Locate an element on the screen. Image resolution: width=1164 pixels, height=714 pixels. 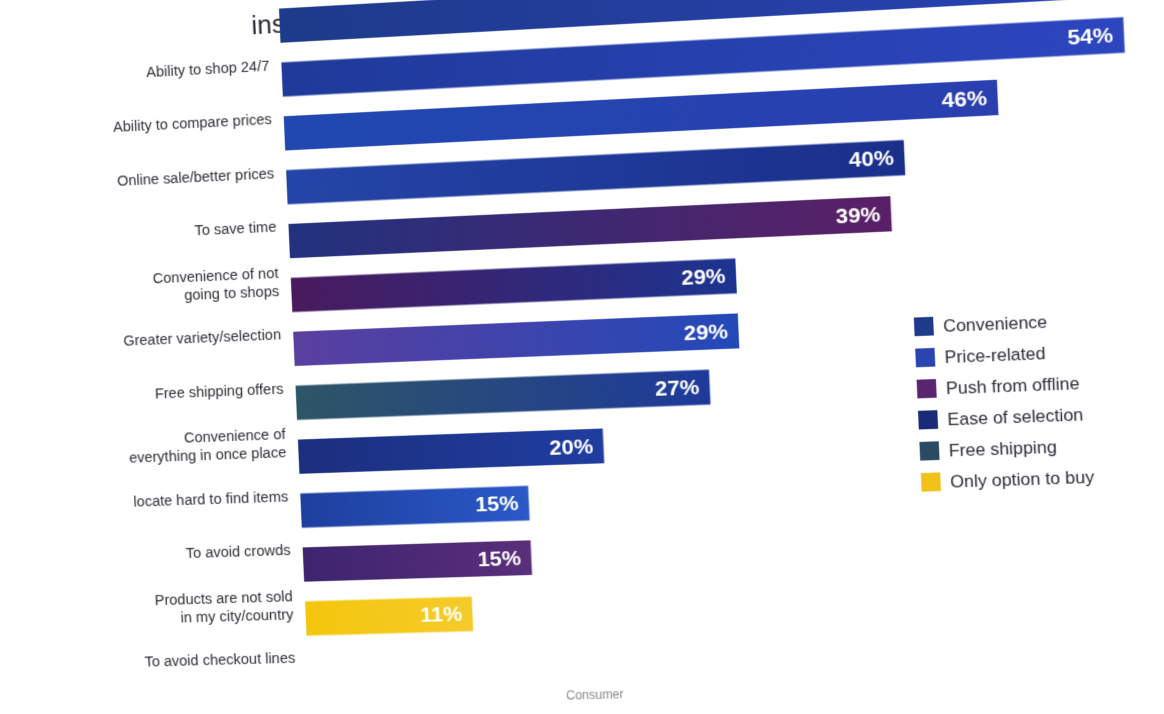
category-label-5: Convenience of notgoing to shops is located at coordinates (215, 286).